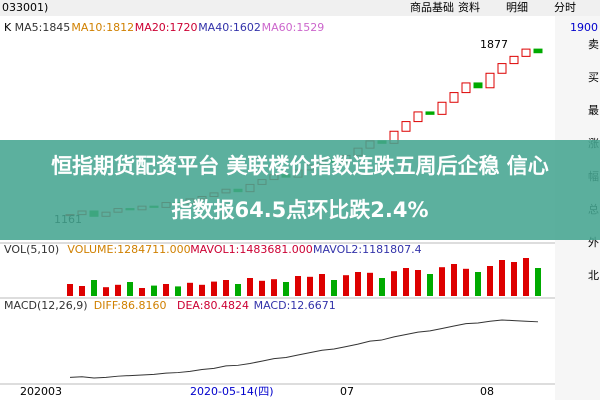 The image size is (600, 400). What do you see at coordinates (593, 44) in the screenshot?
I see `side-label: 卖` at bounding box center [593, 44].